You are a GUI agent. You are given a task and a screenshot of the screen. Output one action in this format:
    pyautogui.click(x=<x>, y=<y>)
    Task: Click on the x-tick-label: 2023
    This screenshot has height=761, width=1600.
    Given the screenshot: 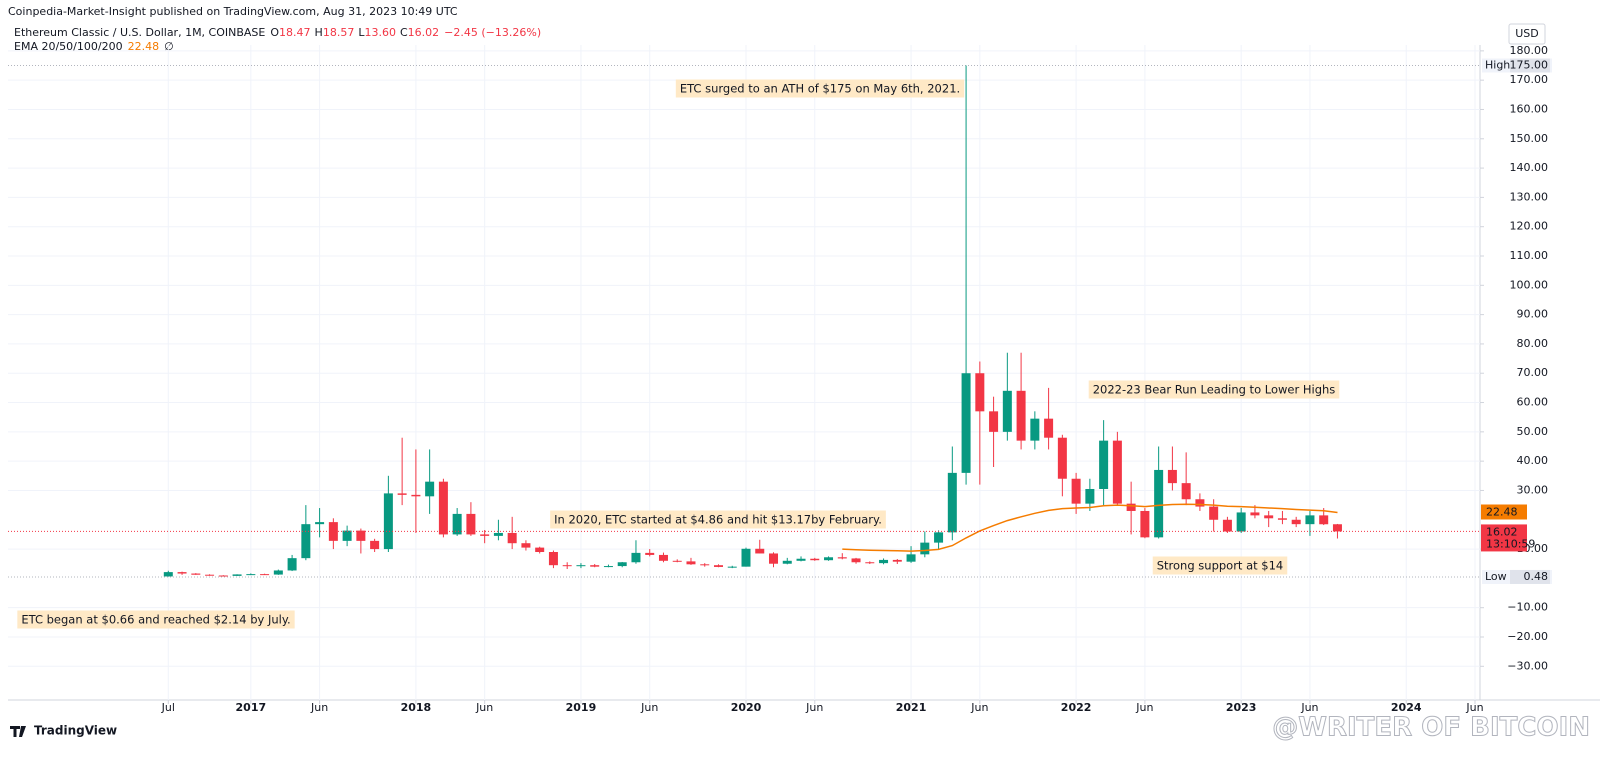 What is the action you would take?
    pyautogui.click(x=1241, y=707)
    